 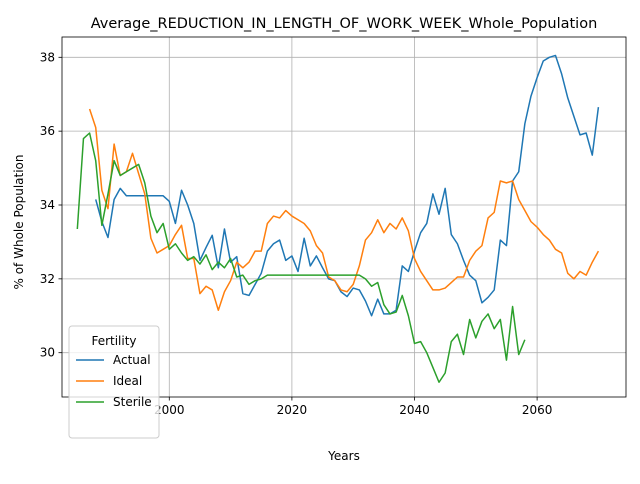 What do you see at coordinates (19, 222) in the screenshot?
I see `y-axis-label: % of Whole Population` at bounding box center [19, 222].